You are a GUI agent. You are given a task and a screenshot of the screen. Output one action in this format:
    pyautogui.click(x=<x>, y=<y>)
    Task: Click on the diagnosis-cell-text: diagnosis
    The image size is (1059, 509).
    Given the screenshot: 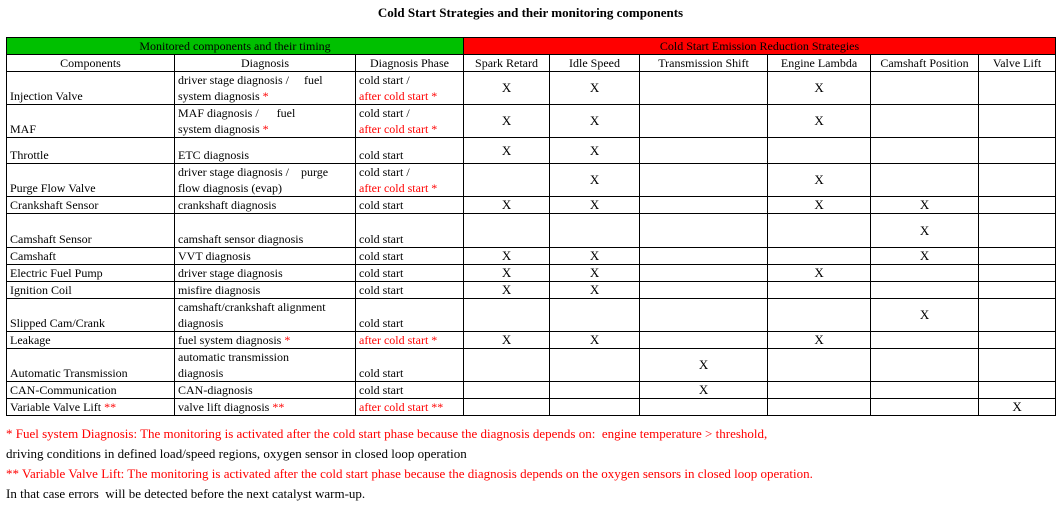 What is the action you would take?
    pyautogui.click(x=201, y=323)
    